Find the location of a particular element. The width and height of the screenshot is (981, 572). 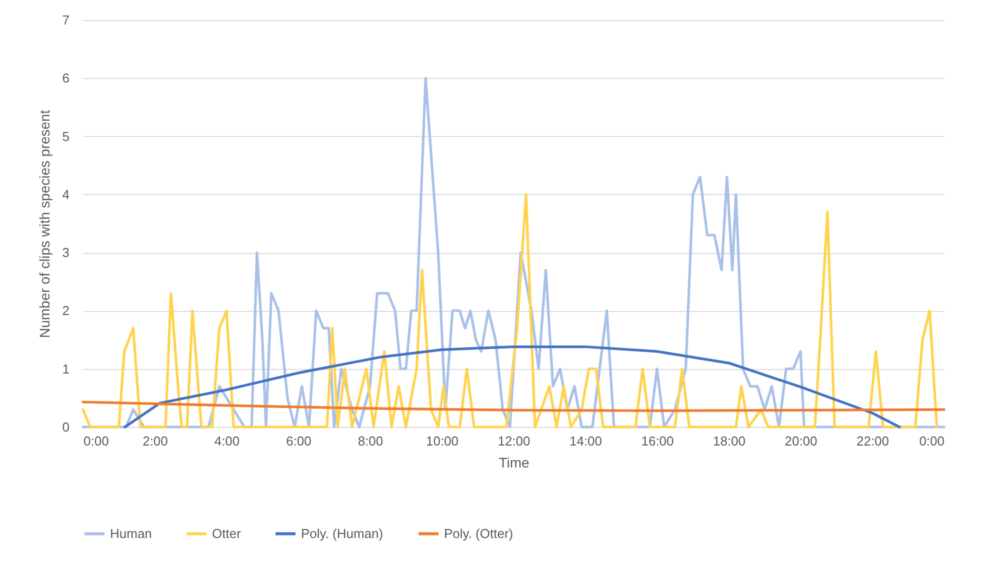

y-tick-label: 5 is located at coordinates (66, 136).